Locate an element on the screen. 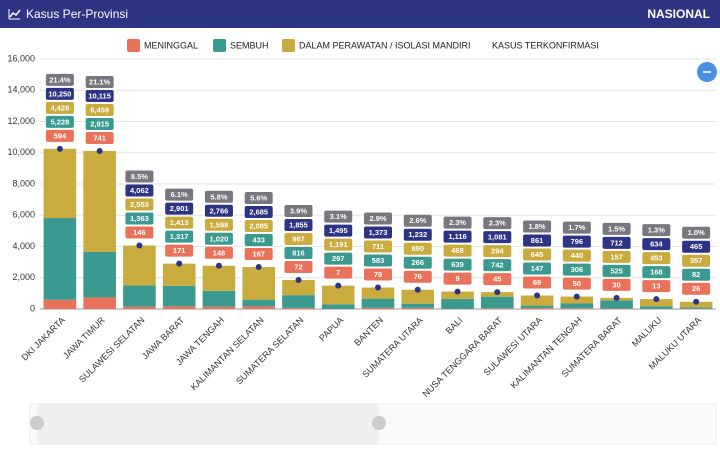 The width and height of the screenshot is (720, 458). data-label: 1.0% is located at coordinates (696, 232).